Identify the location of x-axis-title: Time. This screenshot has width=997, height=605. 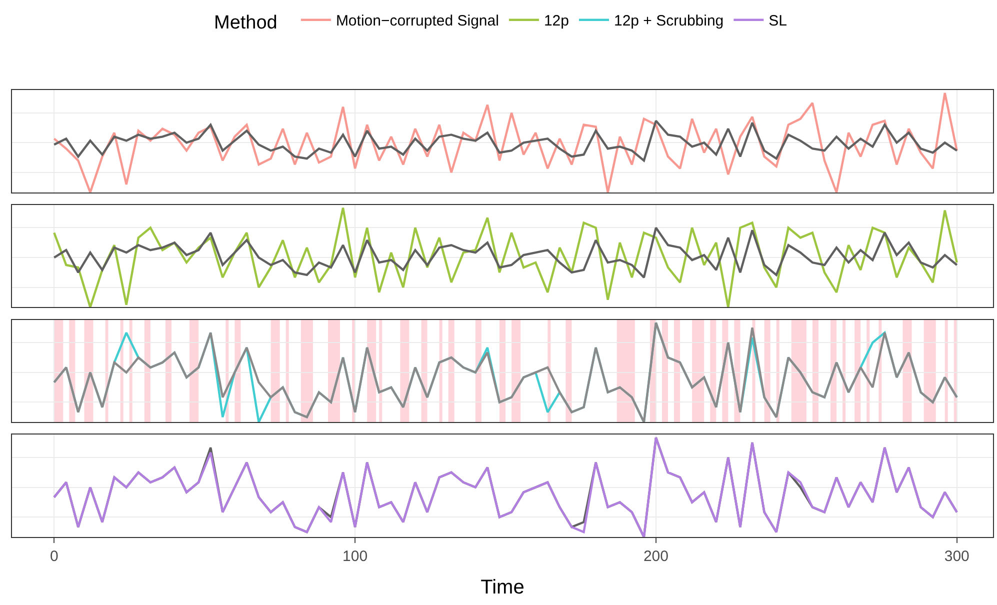
(502, 587).